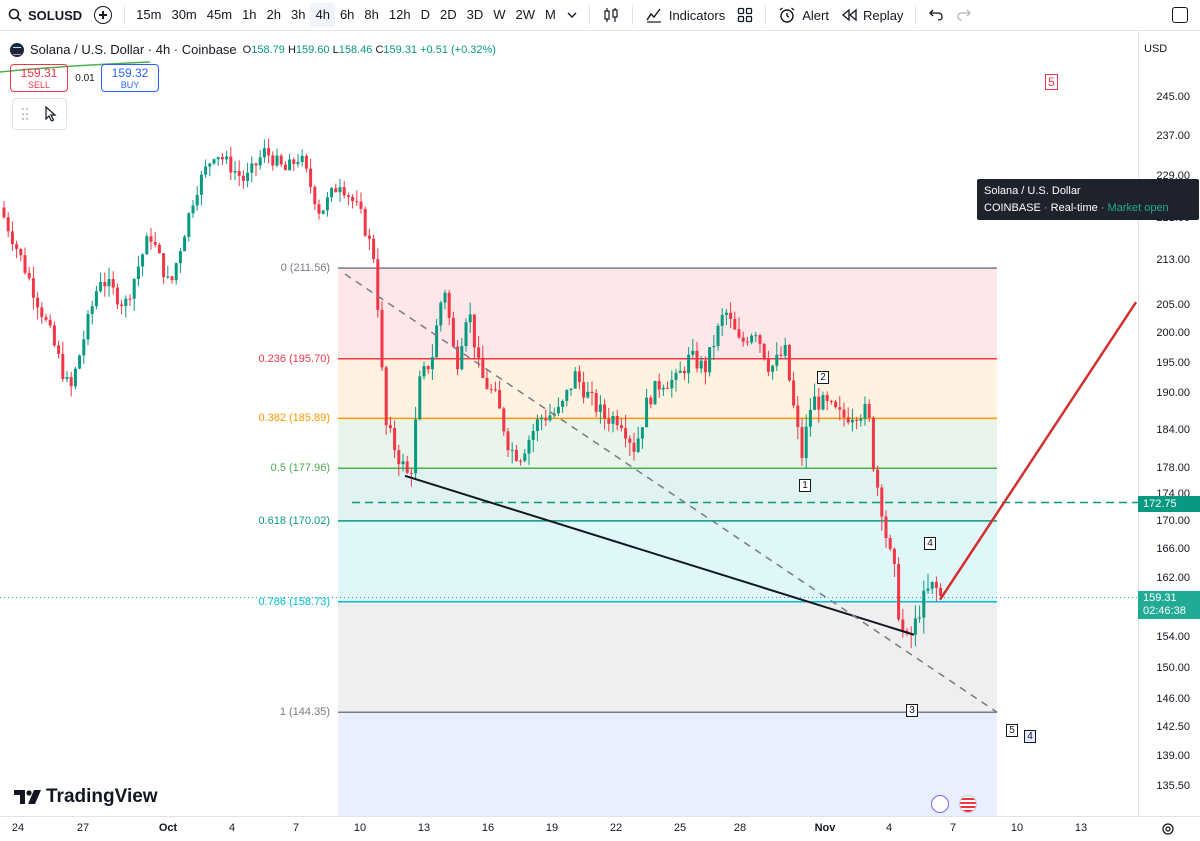  Describe the element at coordinates (1169, 504) in the screenshot. I see `marked-price-badge: 172.75` at that location.